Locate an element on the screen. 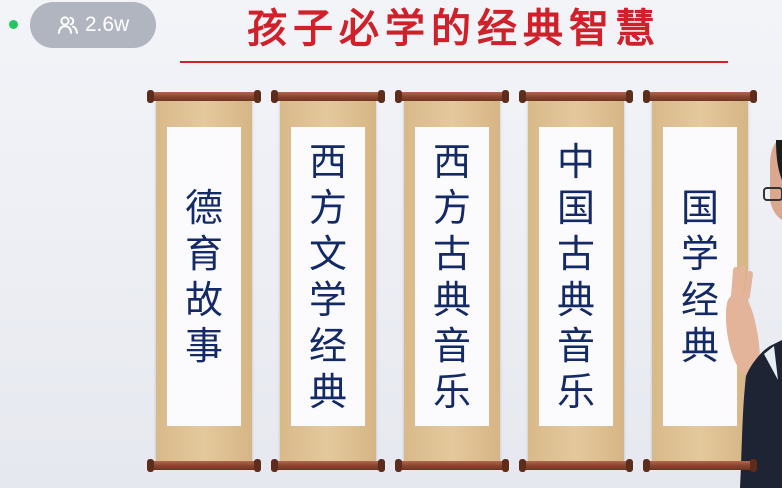 The width and height of the screenshot is (782, 488). people-icon is located at coordinates (68, 25).